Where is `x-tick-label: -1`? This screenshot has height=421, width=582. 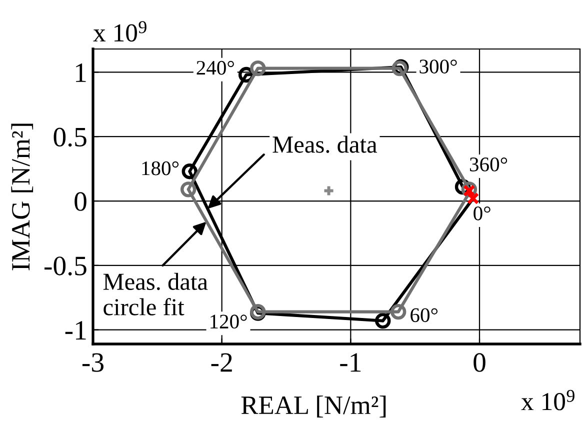
x-tick-label: -1 is located at coordinates (350, 362).